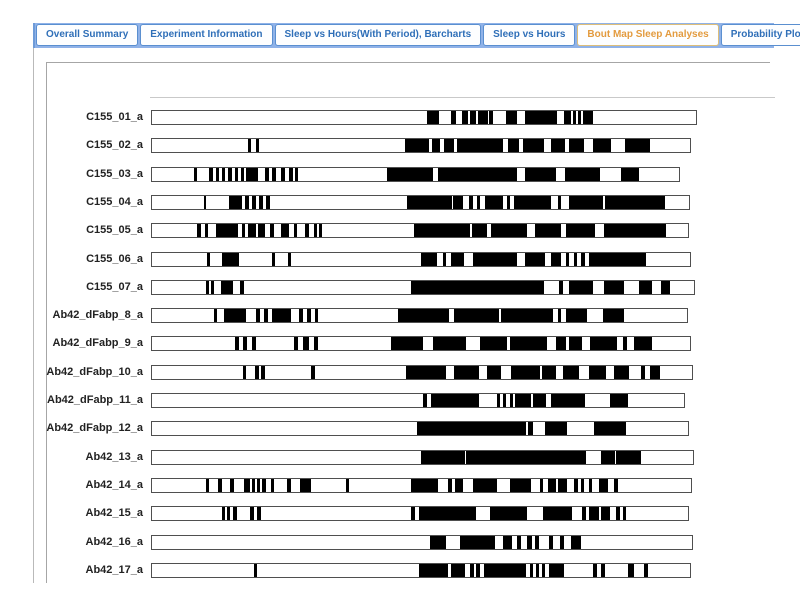 This screenshot has height=600, width=800. Describe the element at coordinates (378, 35) in the screenshot. I see `tab-sleep-vs-hours-with-period-barcharts: Sleep vs Hours(With Period), Barcharts` at that location.